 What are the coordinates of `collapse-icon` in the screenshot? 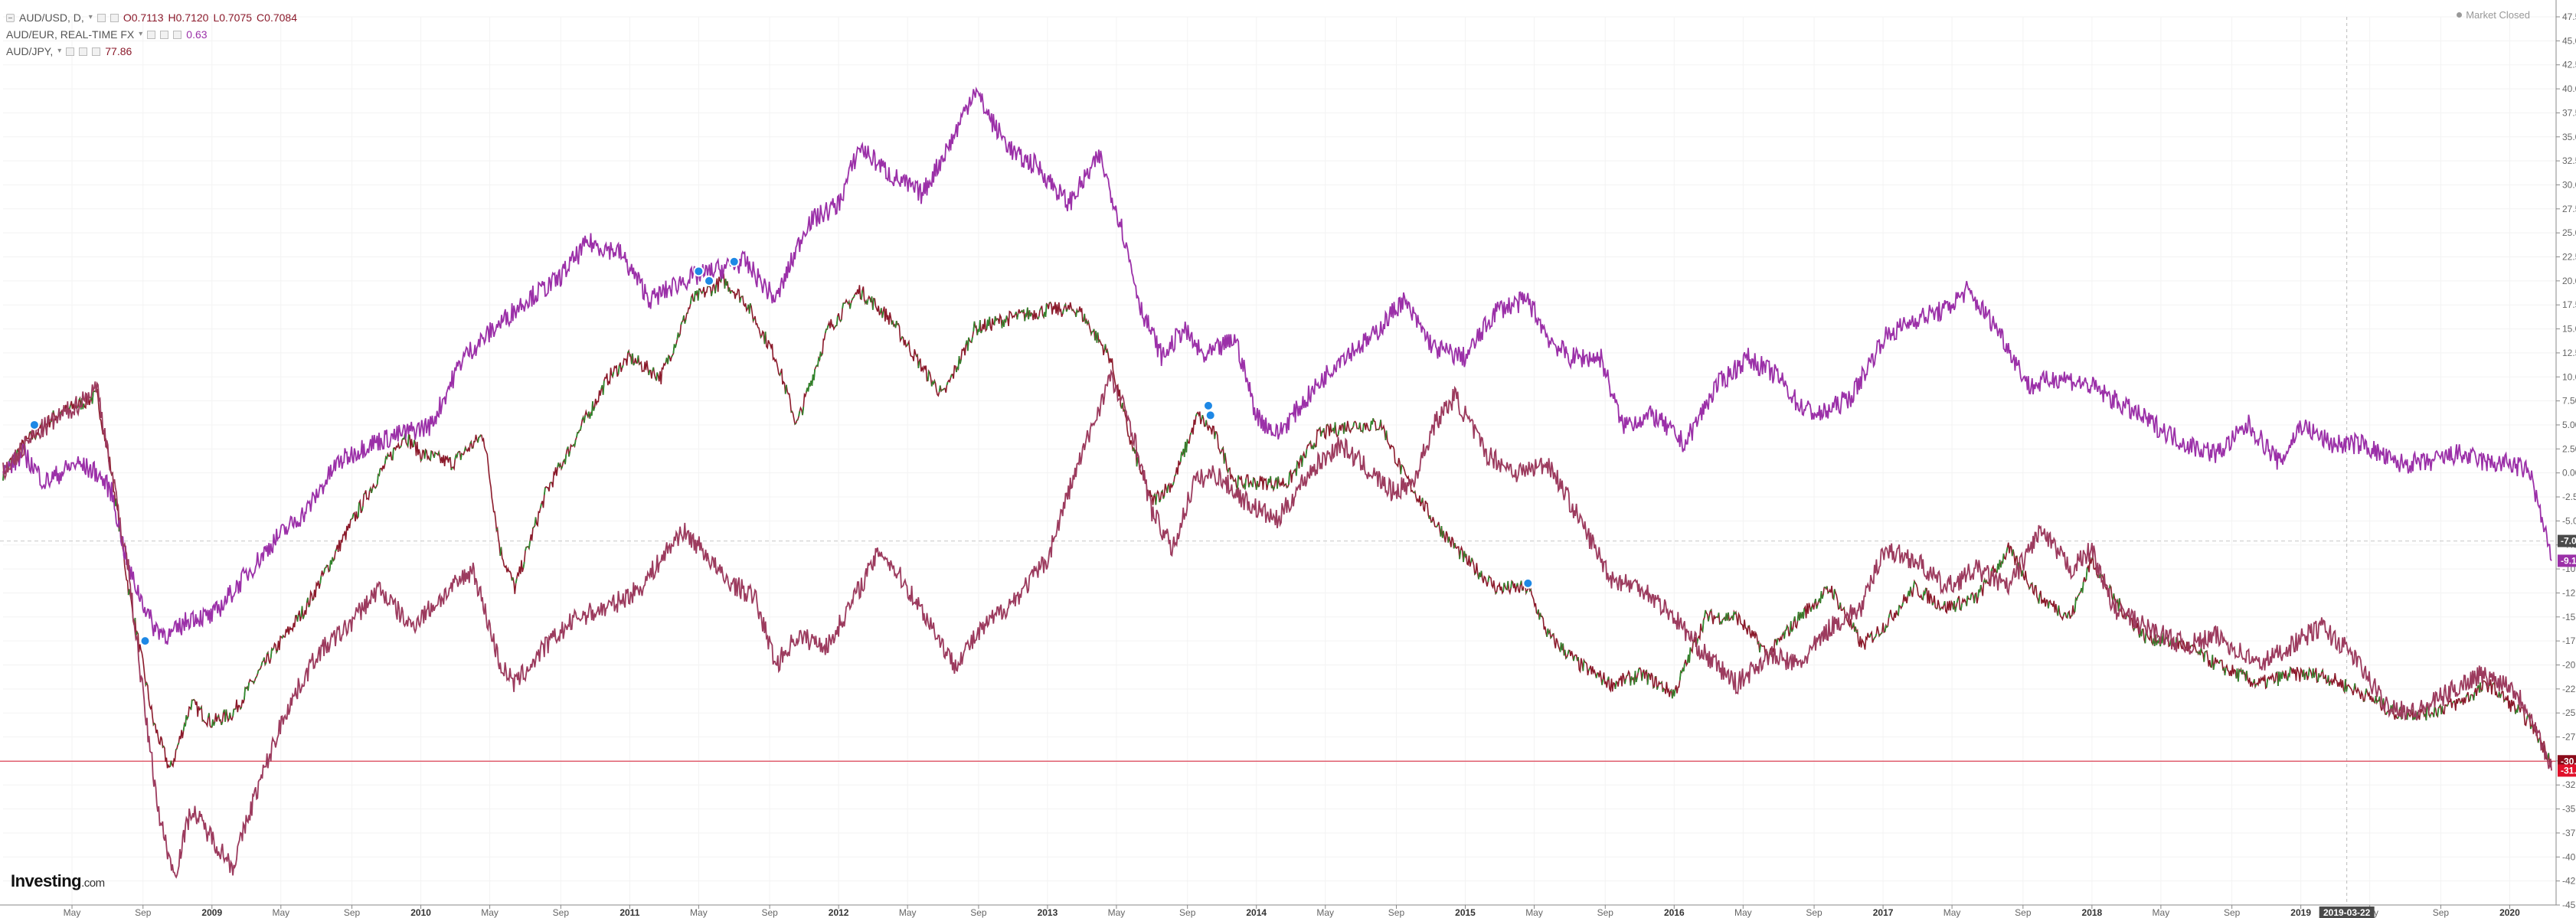 It's located at (10, 17).